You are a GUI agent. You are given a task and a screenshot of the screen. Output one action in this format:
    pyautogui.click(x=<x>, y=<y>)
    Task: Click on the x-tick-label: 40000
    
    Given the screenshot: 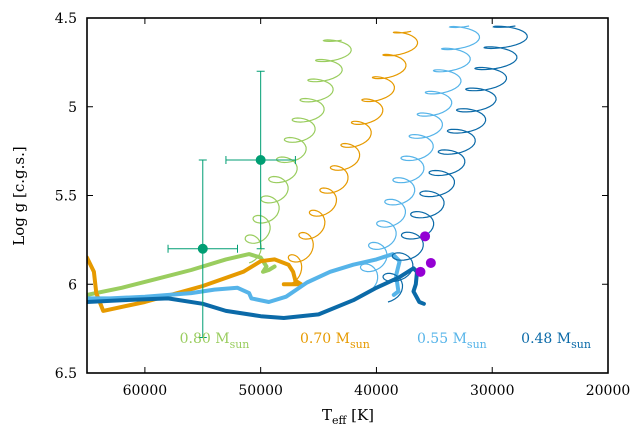 What is the action you would take?
    pyautogui.click(x=376, y=391)
    